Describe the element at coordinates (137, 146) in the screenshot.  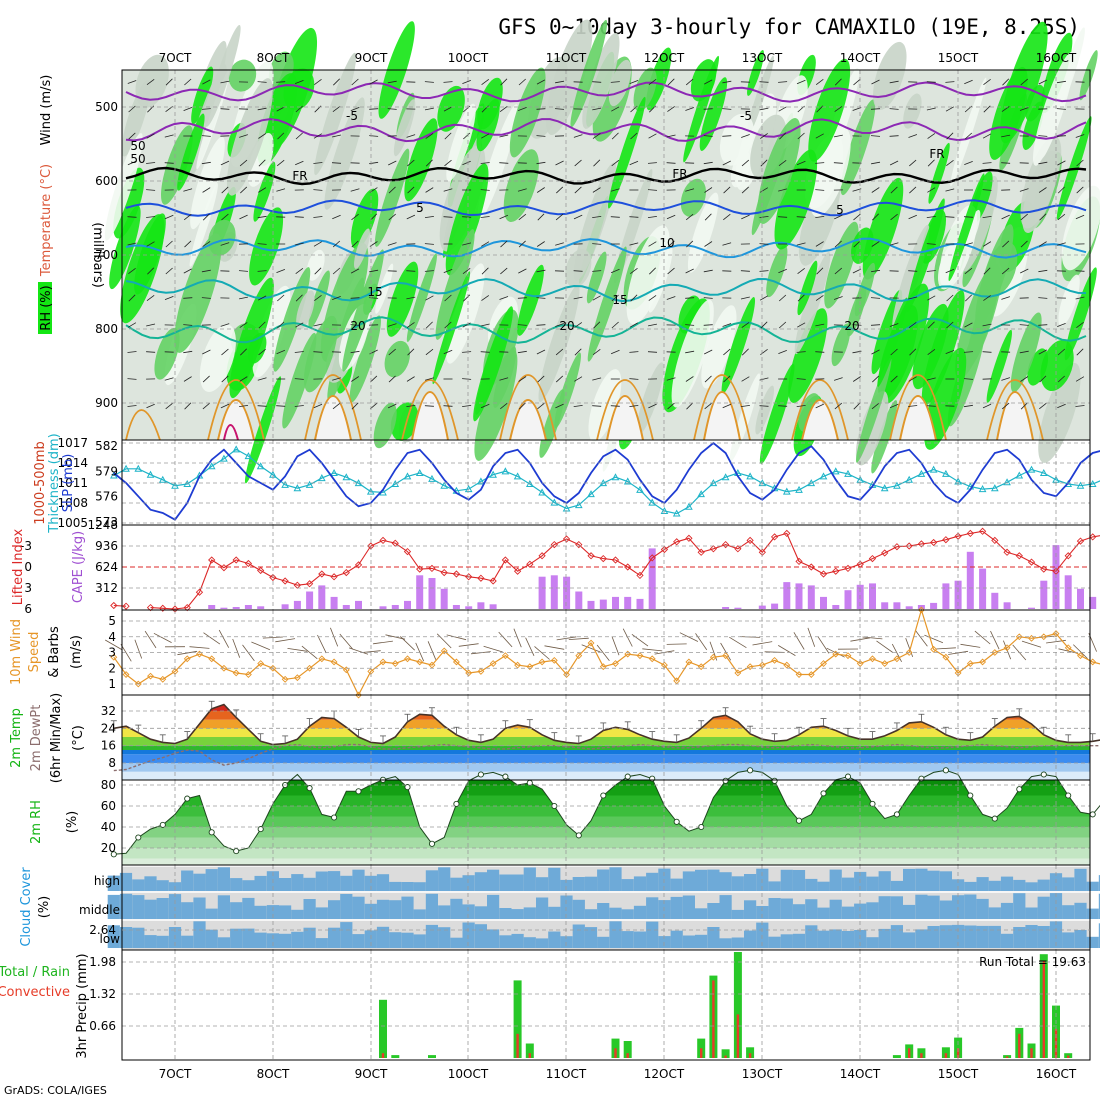
I see `contour-label: 50` at that location.